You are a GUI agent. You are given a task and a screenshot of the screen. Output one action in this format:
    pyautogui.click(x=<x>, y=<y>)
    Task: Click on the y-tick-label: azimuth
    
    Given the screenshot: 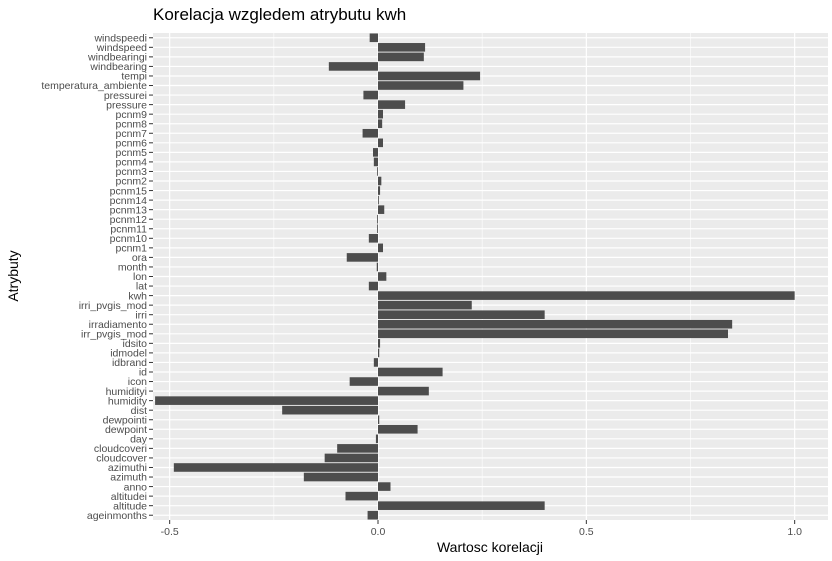 What is the action you would take?
    pyautogui.click(x=128, y=478)
    